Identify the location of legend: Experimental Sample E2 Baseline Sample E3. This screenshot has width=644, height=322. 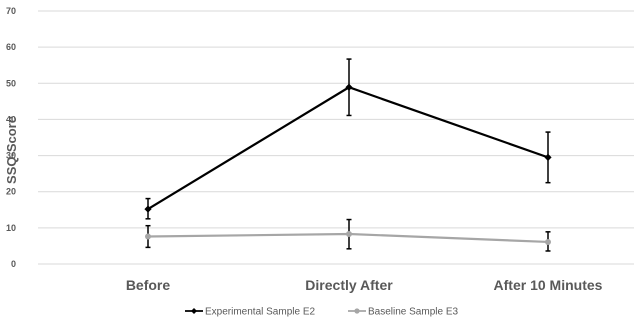
(321, 312).